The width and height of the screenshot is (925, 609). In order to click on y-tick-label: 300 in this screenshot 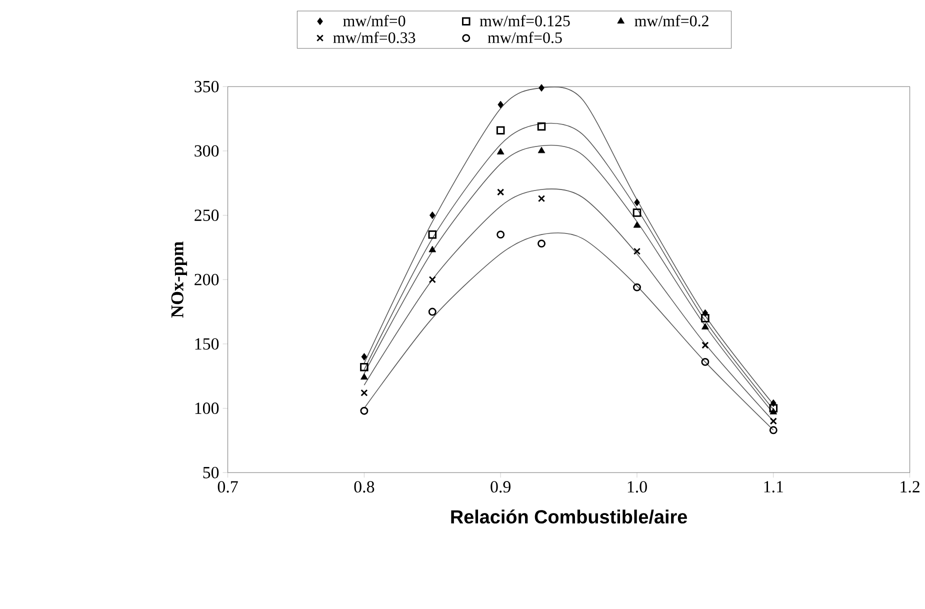, I will do `click(206, 151)`.